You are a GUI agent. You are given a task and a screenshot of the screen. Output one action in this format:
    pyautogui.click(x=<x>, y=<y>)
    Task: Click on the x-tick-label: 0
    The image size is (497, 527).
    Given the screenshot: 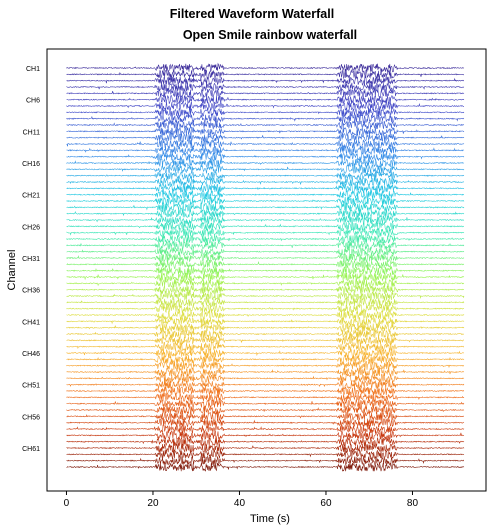 What is the action you would take?
    pyautogui.click(x=67, y=503)
    